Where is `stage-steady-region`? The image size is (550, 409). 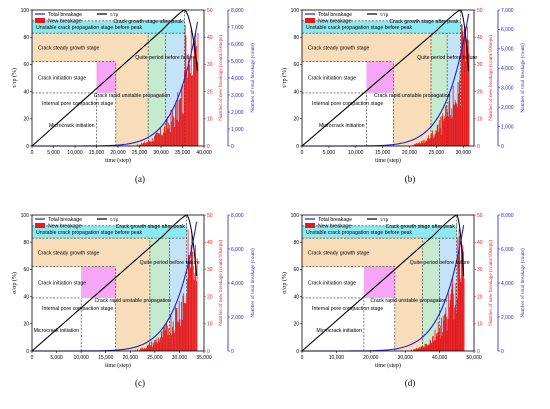 stage-steady-region is located at coordinates (91, 252).